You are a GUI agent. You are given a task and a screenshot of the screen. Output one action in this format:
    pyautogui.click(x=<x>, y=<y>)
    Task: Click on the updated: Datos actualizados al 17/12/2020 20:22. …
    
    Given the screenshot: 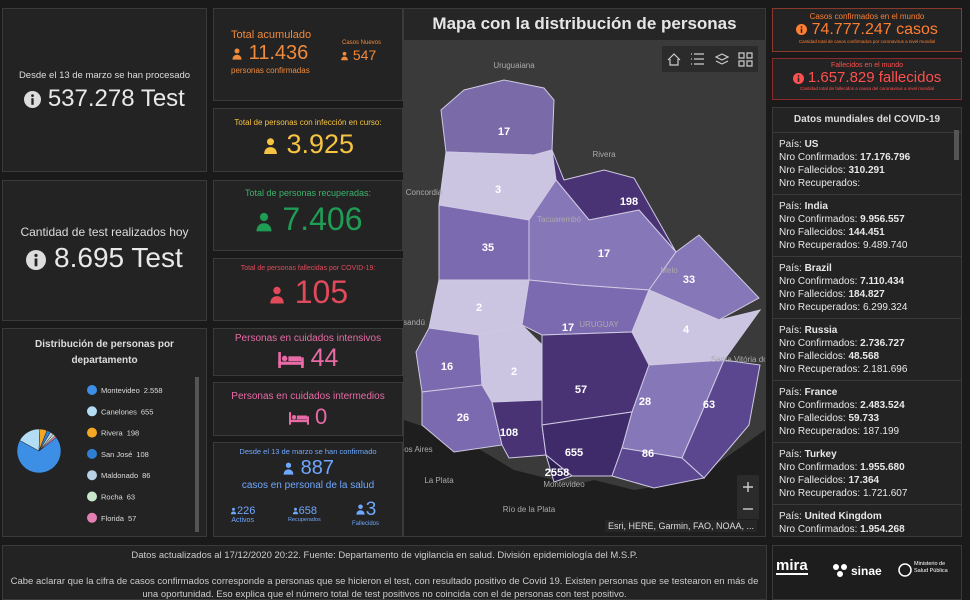 What is the action you would take?
    pyautogui.click(x=384, y=555)
    